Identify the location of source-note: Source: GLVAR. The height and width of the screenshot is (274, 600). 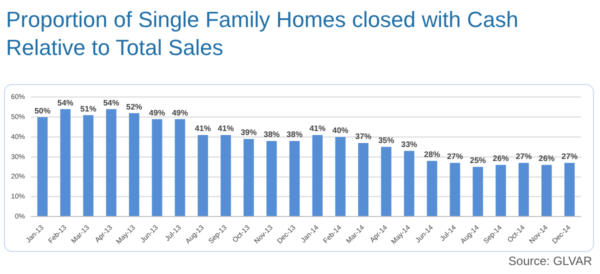
(550, 261).